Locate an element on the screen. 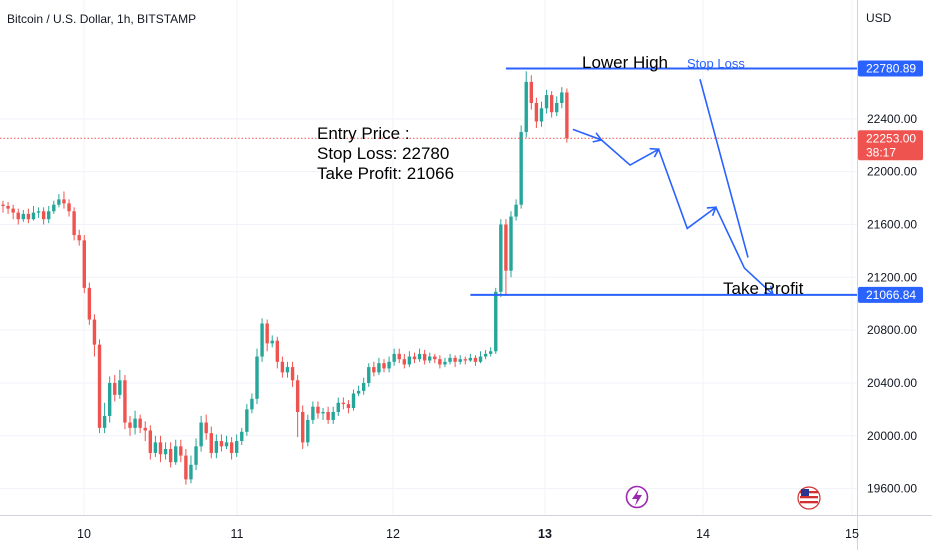 The image size is (932, 550). price-tick-label: 20800.00 is located at coordinates (892, 330).